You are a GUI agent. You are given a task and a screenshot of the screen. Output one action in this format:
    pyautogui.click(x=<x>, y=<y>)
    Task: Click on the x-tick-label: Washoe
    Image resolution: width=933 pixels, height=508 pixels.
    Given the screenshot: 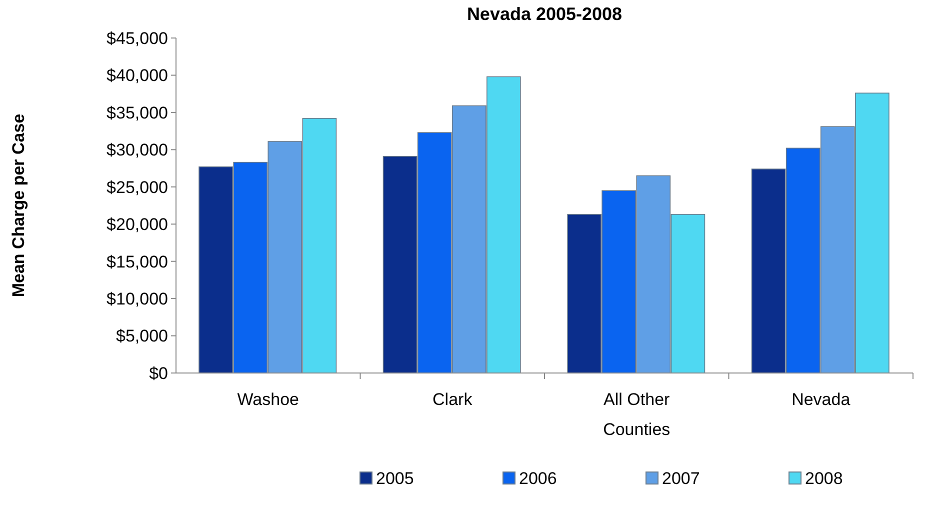 What is the action you would take?
    pyautogui.click(x=268, y=399)
    